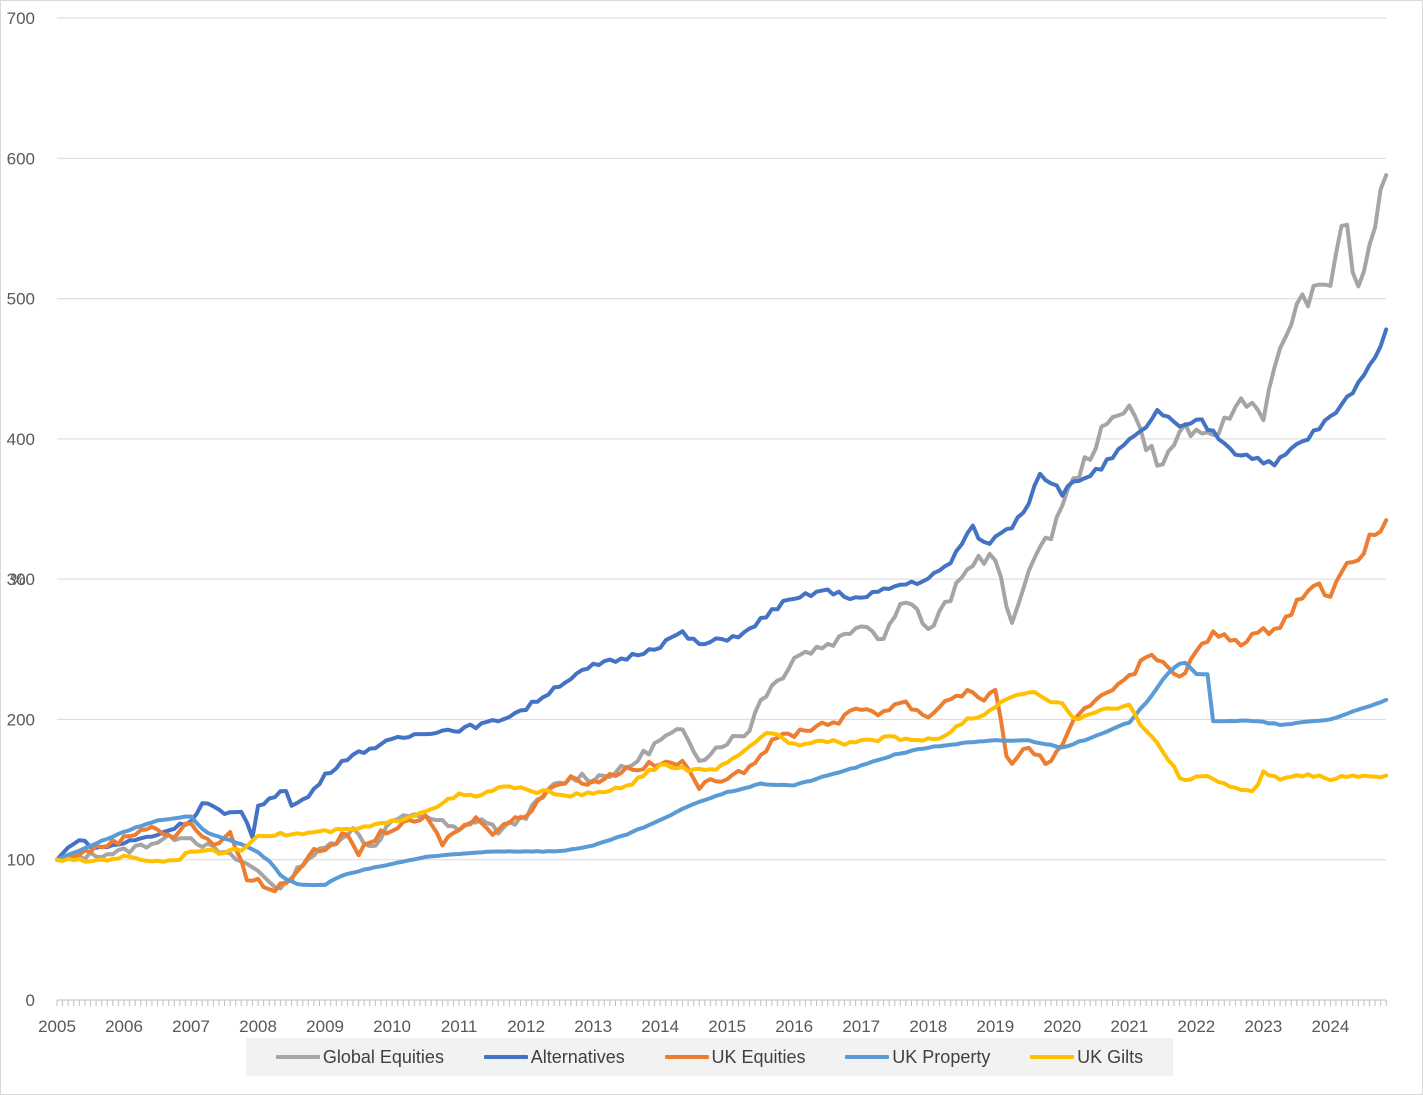  I want to click on x-tick-label: 2006, so click(124, 1026).